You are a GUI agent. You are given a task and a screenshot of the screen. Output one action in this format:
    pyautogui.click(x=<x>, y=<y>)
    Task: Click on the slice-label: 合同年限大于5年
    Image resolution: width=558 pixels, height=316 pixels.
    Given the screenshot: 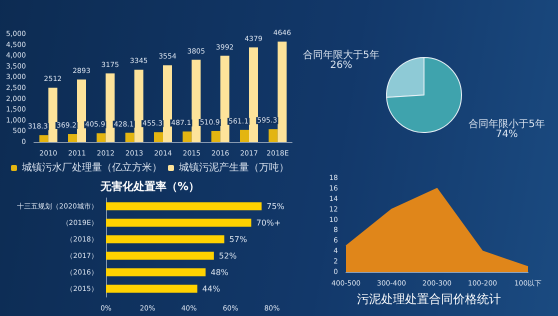 What is the action you would take?
    pyautogui.click(x=341, y=54)
    